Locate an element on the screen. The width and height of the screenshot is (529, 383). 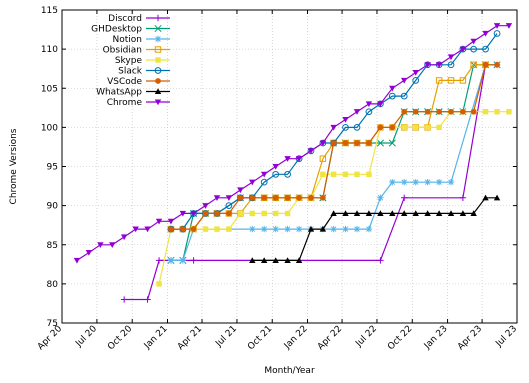
x-tick-label: Jan 22 is located at coordinates (296, 338).